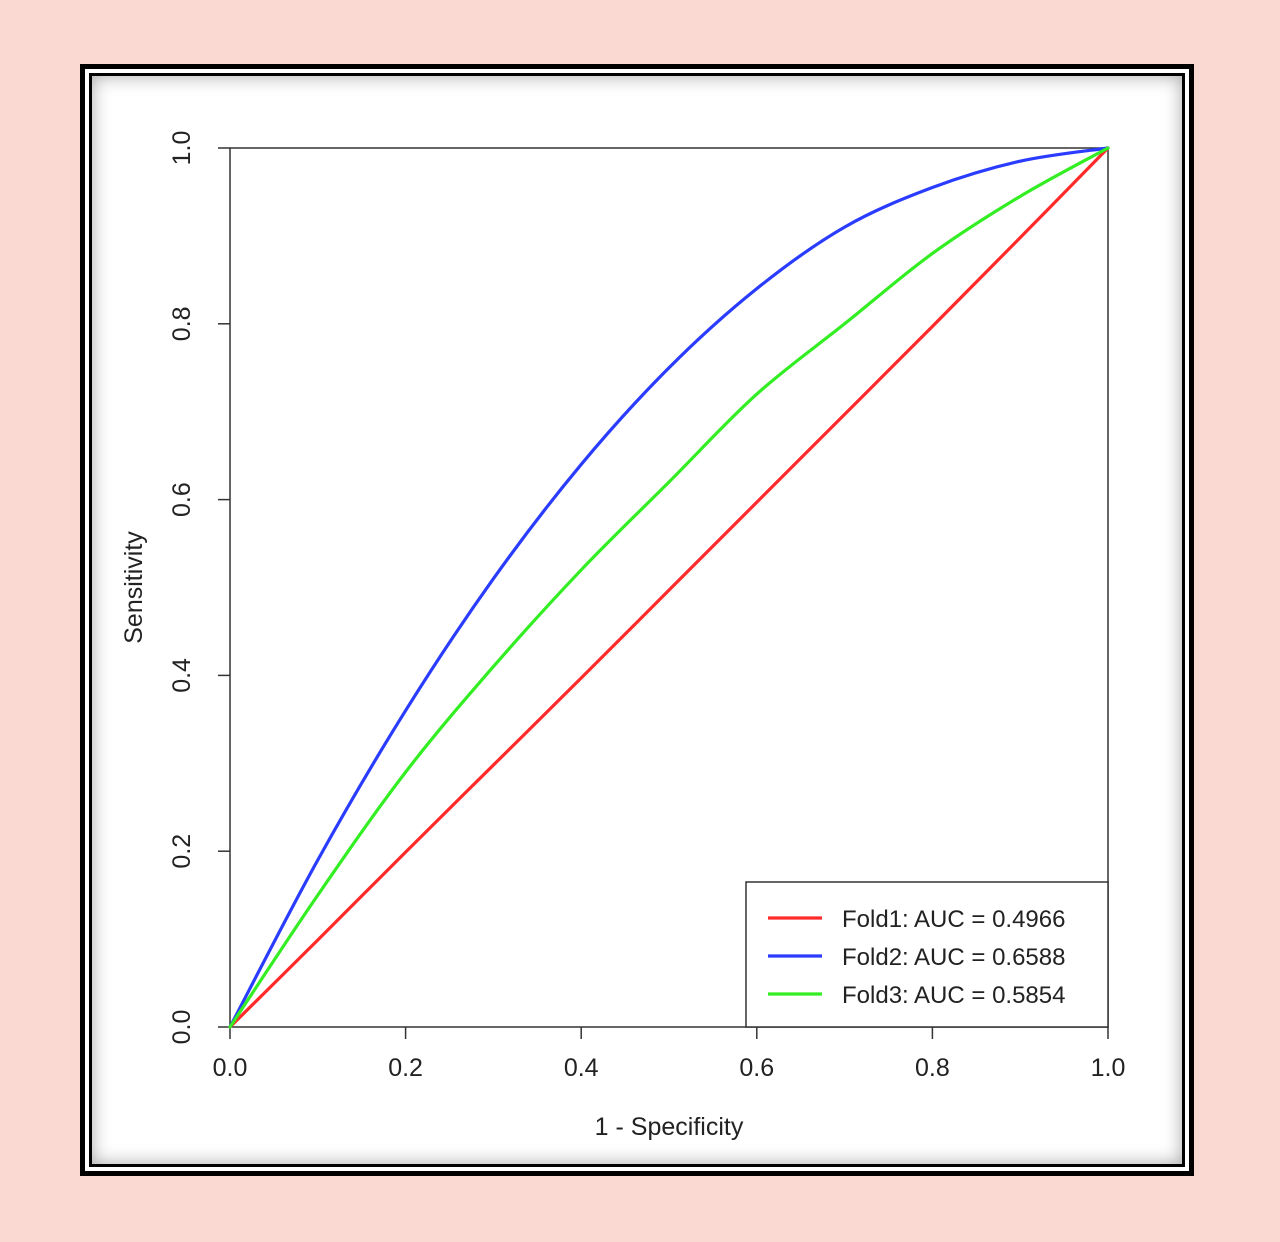  I want to click on x-tick-label: 1.0, so click(1108, 1068).